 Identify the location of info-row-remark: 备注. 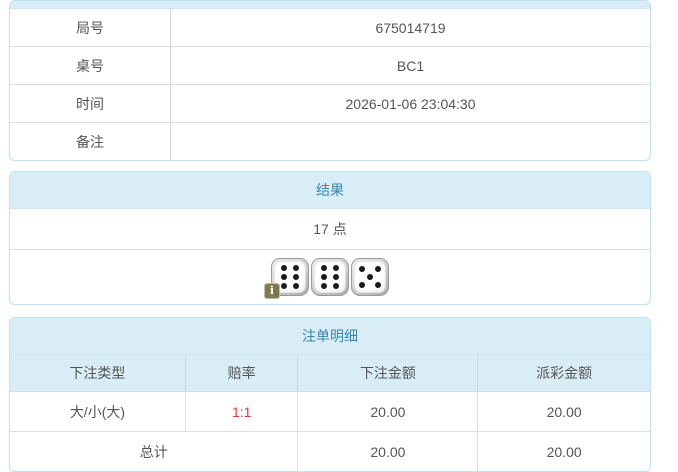
(330, 141).